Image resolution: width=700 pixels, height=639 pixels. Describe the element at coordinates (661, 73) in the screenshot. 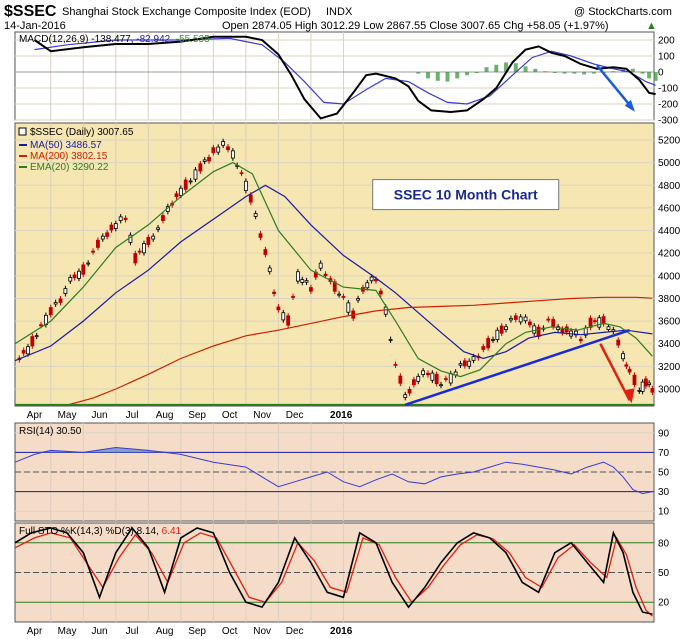

I see `y-tick-label: 0` at that location.